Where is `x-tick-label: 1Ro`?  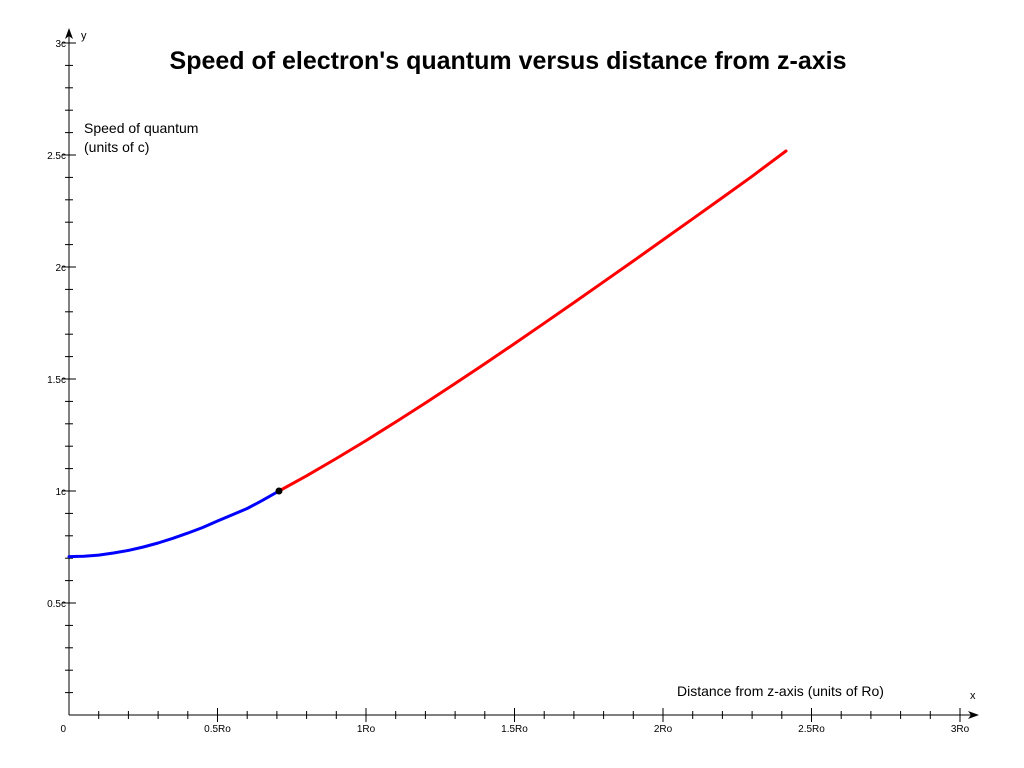 x-tick-label: 1Ro is located at coordinates (366, 729).